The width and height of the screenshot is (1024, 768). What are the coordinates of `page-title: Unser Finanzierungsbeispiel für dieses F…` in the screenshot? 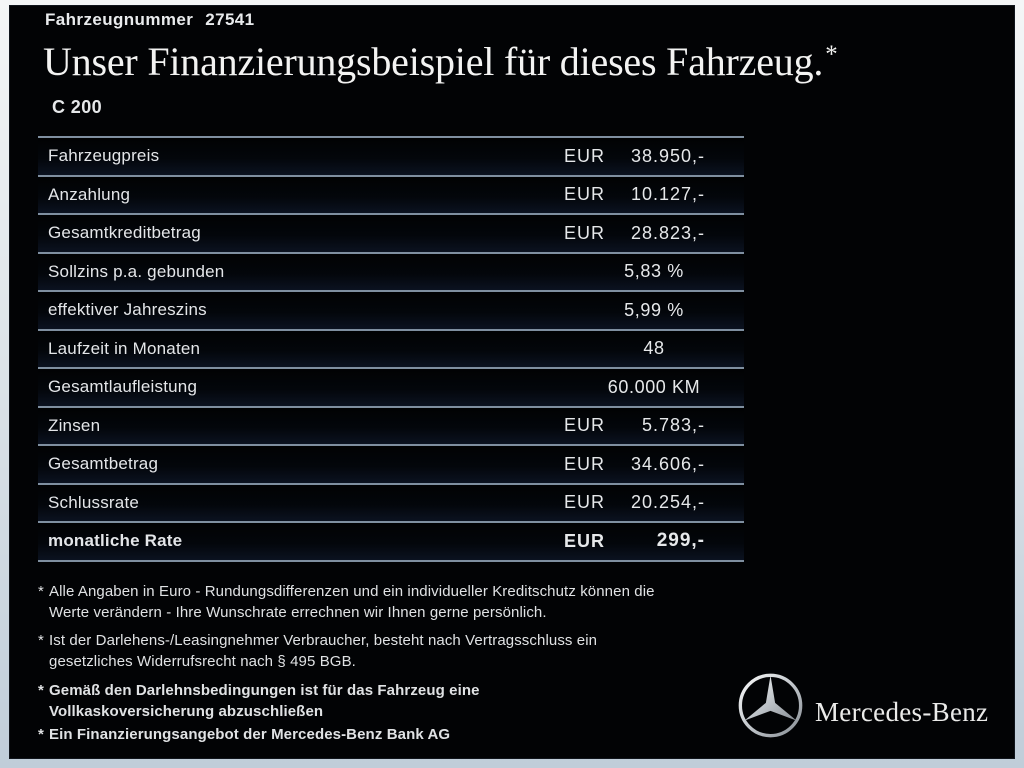 It's located at (440, 61).